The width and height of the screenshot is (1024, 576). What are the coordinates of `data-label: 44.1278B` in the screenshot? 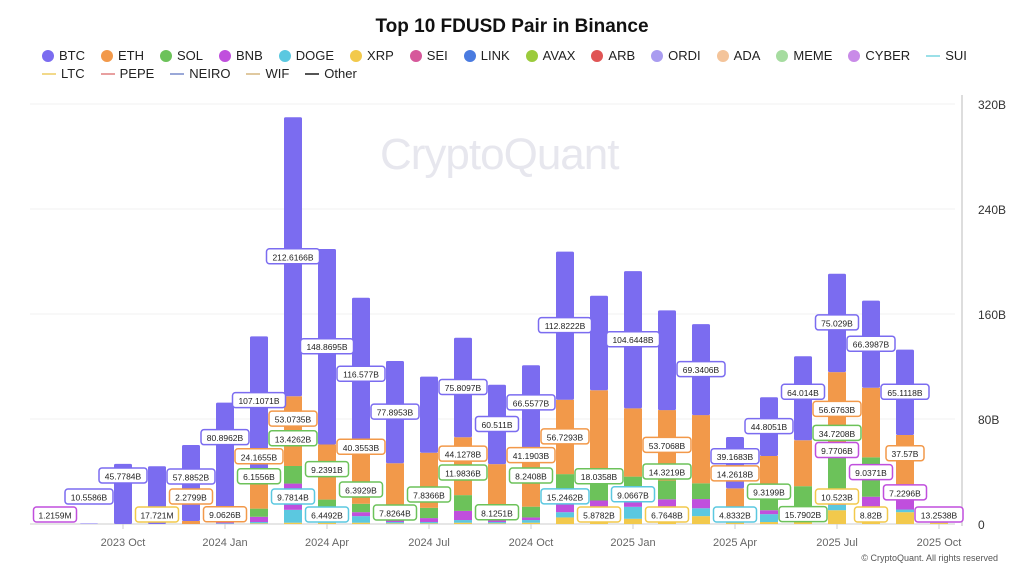 It's located at (463, 455).